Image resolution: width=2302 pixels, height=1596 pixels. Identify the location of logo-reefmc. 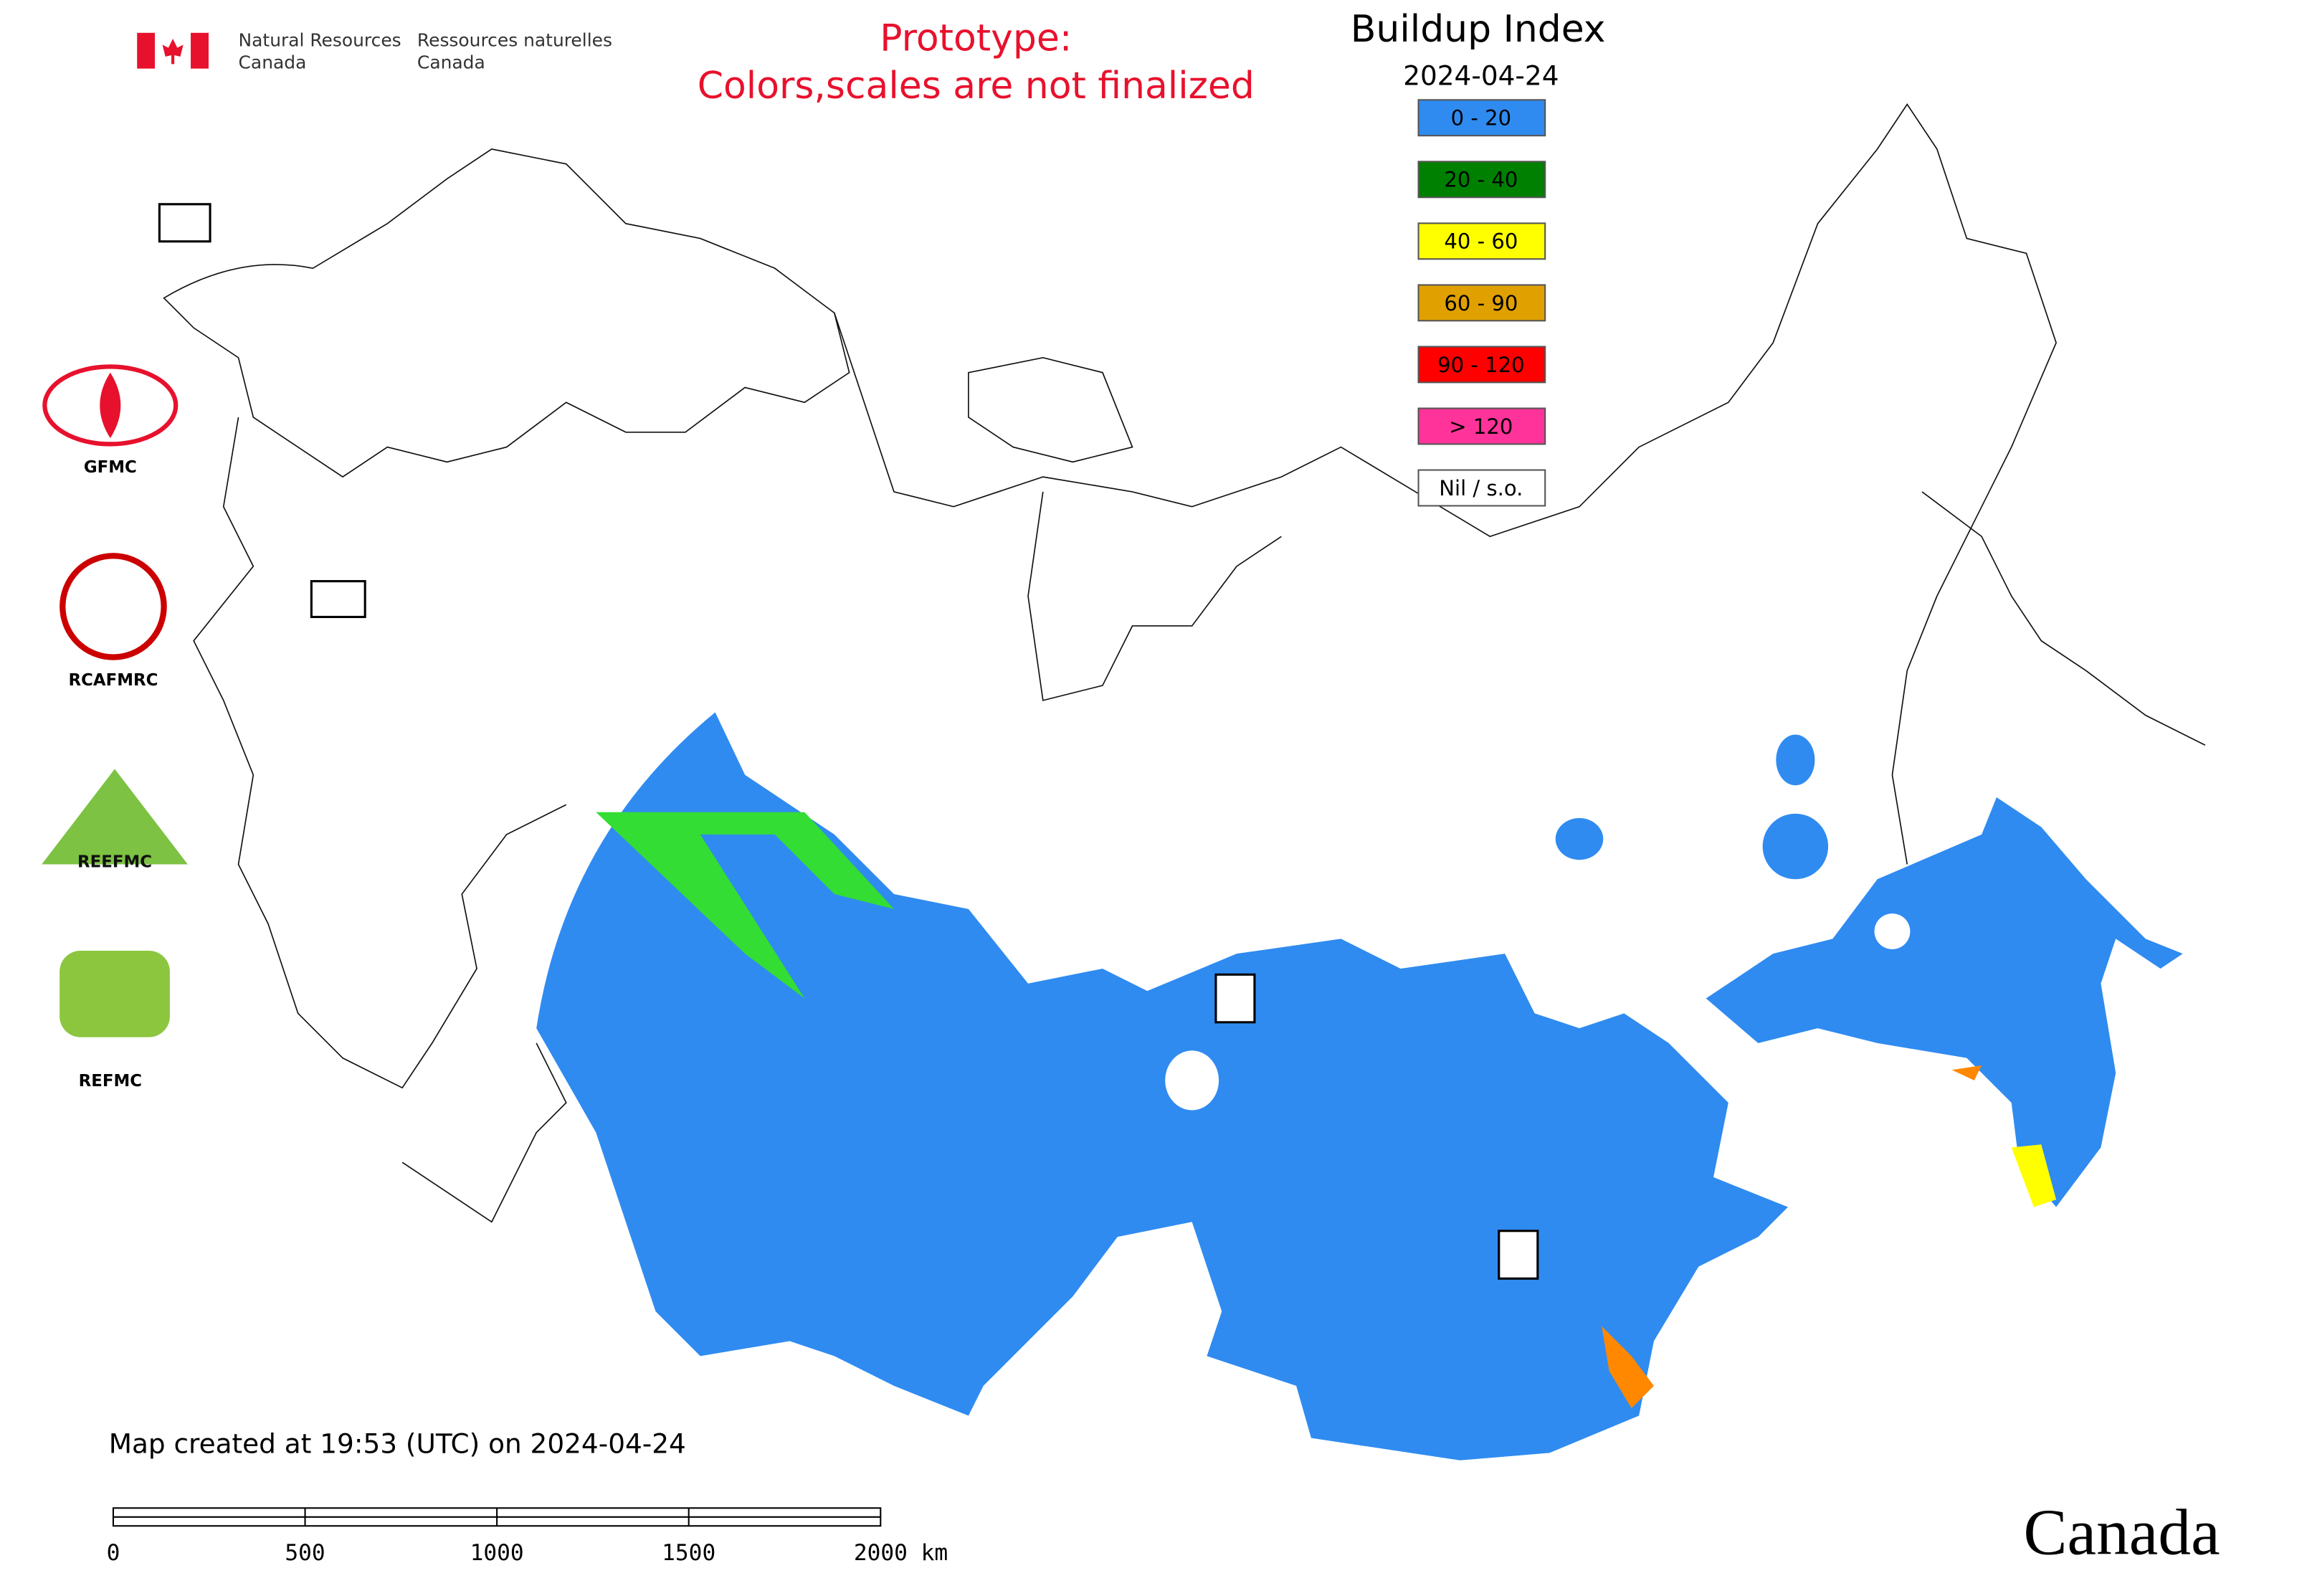
(115, 817).